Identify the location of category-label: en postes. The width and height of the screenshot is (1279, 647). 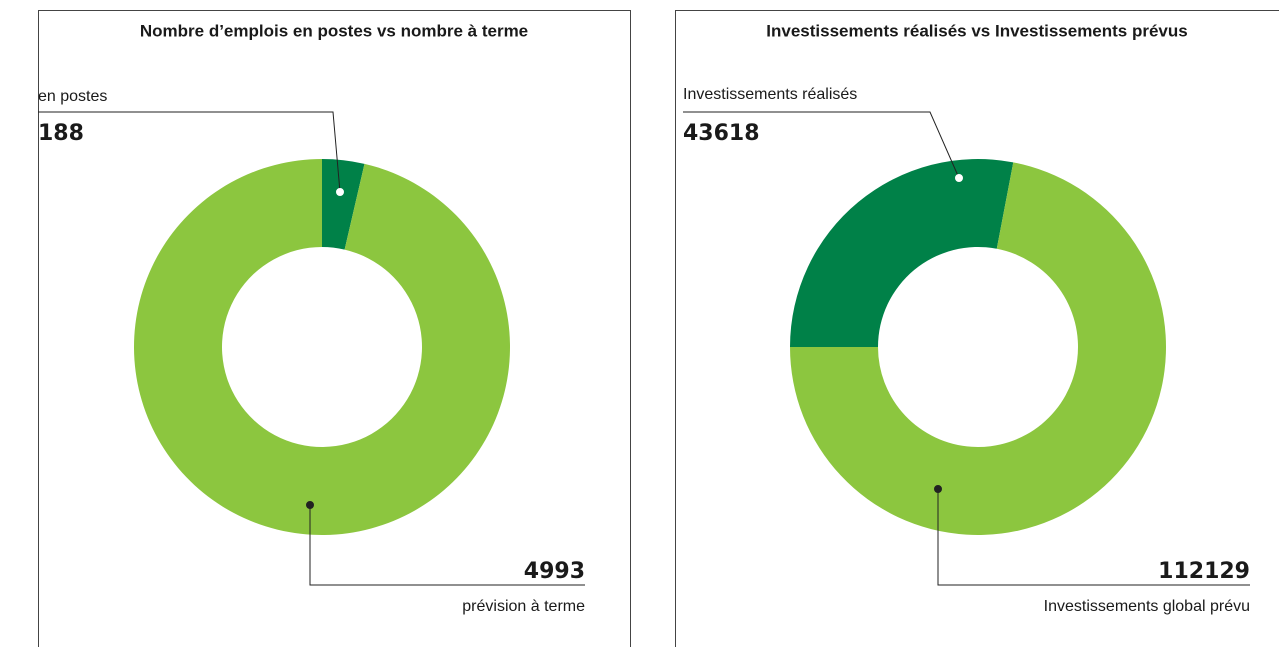
(72, 96).